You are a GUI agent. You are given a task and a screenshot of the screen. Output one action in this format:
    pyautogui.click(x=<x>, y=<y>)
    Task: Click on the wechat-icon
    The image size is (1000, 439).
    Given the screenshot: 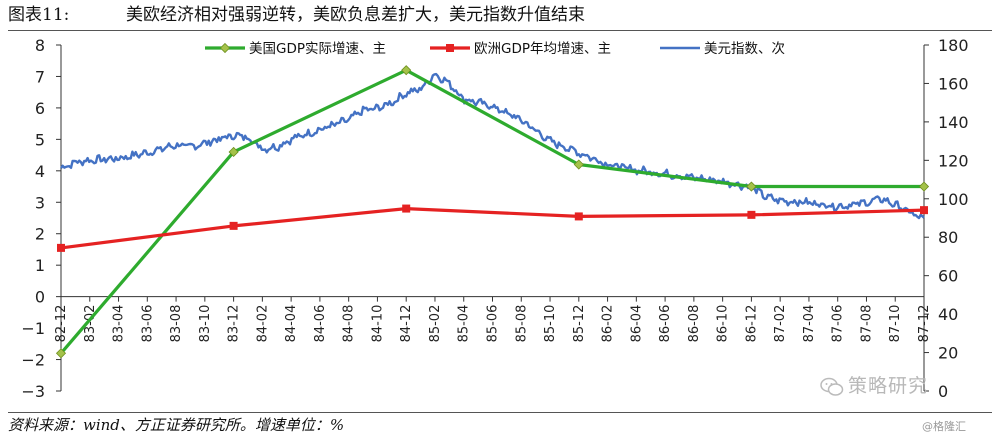 What is the action you would take?
    pyautogui.click(x=832, y=386)
    